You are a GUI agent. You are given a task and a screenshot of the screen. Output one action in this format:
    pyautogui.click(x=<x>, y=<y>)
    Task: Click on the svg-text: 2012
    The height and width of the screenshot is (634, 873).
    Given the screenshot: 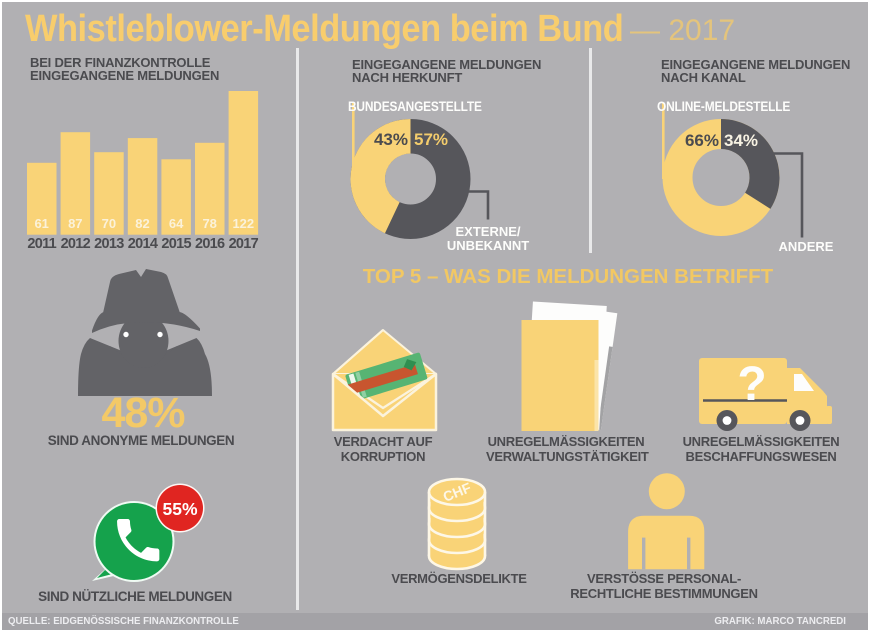 What is the action you would take?
    pyautogui.click(x=76, y=244)
    